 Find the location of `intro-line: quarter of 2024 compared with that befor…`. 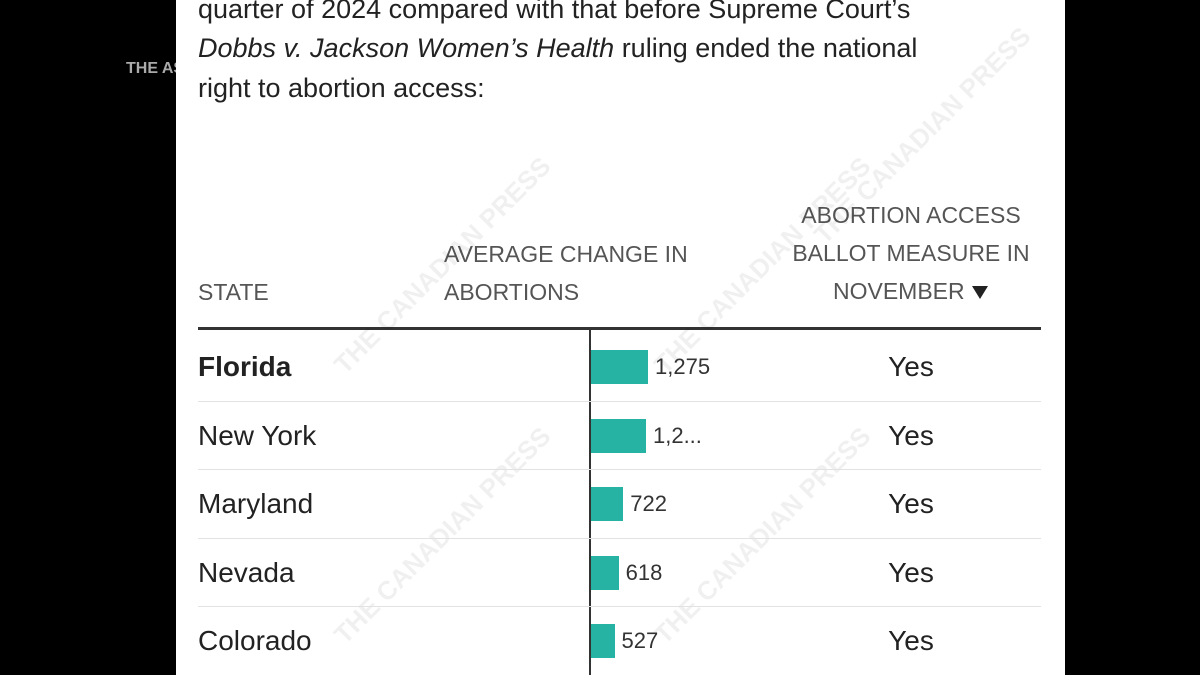

intro-line: quarter of 2024 compared with that befor… is located at coordinates (554, 12).